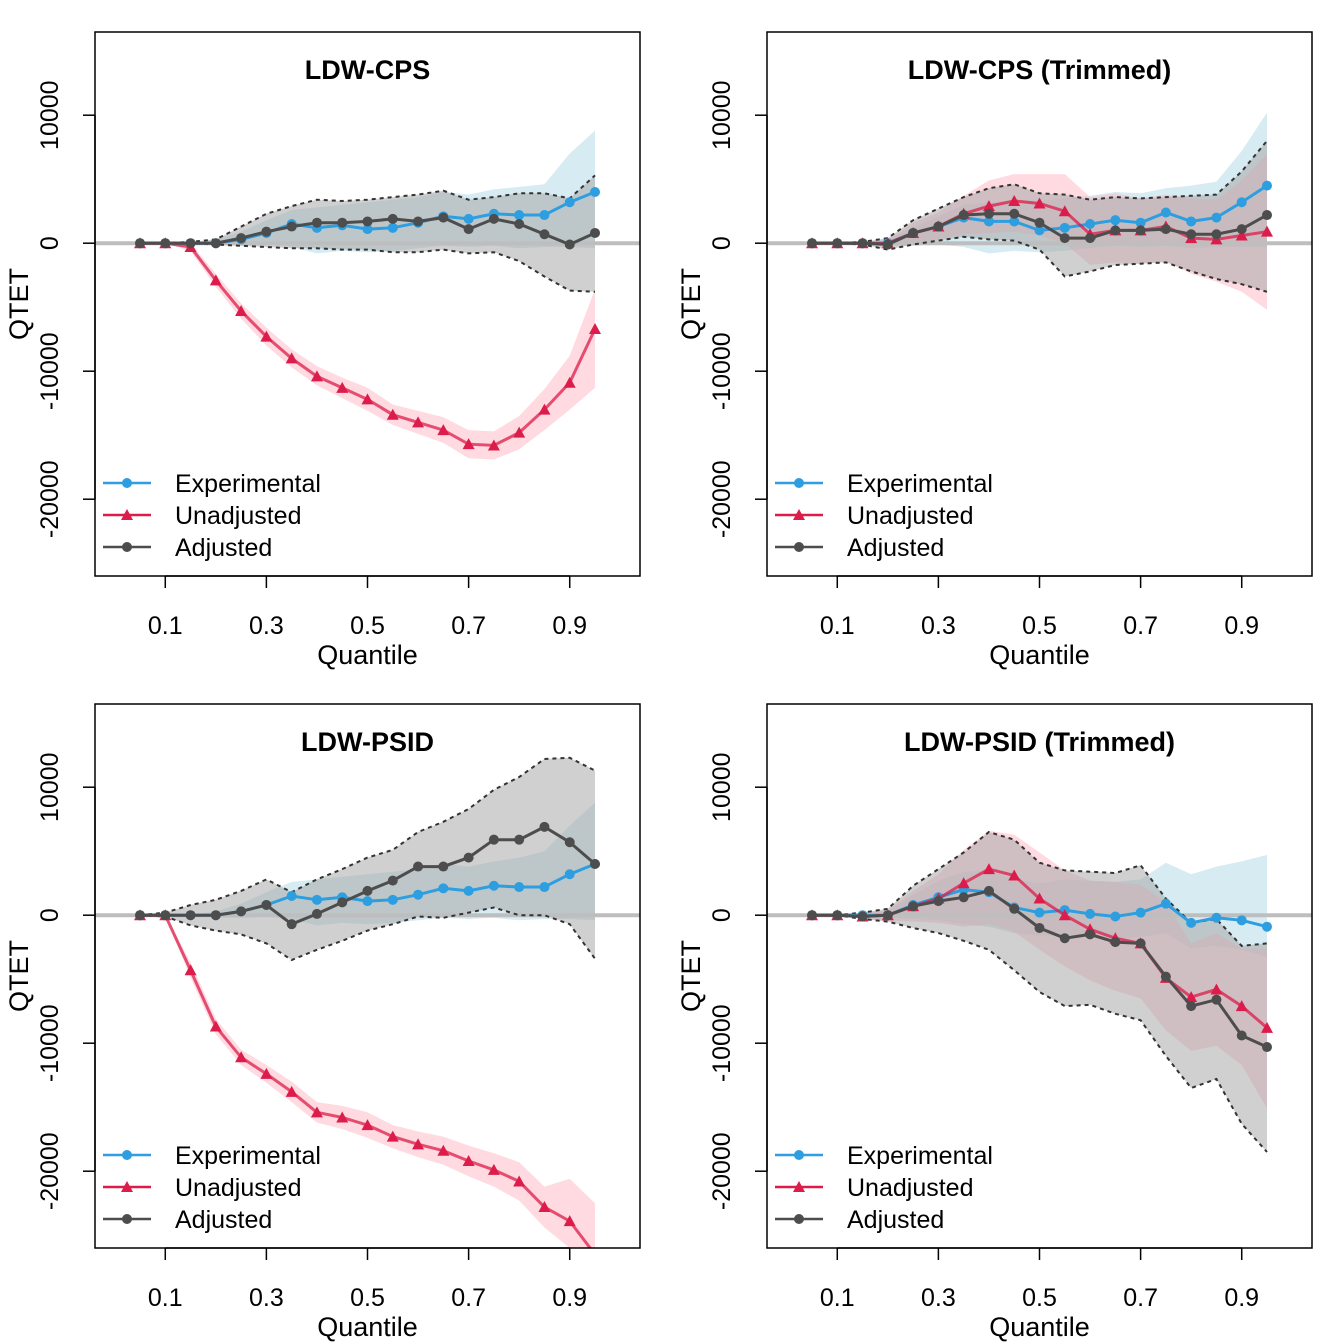 This screenshot has height=1344, width=1344. What do you see at coordinates (1039, 742) in the screenshot?
I see `chart-title: LDW-PSID (Trimmed)` at bounding box center [1039, 742].